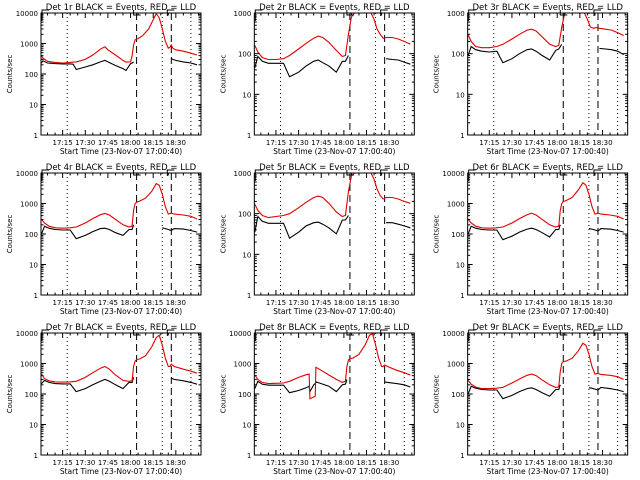 The image size is (640, 480). I want to click on panel-title: Det 6r BLACK = Events, RED = LLD, so click(547, 168).